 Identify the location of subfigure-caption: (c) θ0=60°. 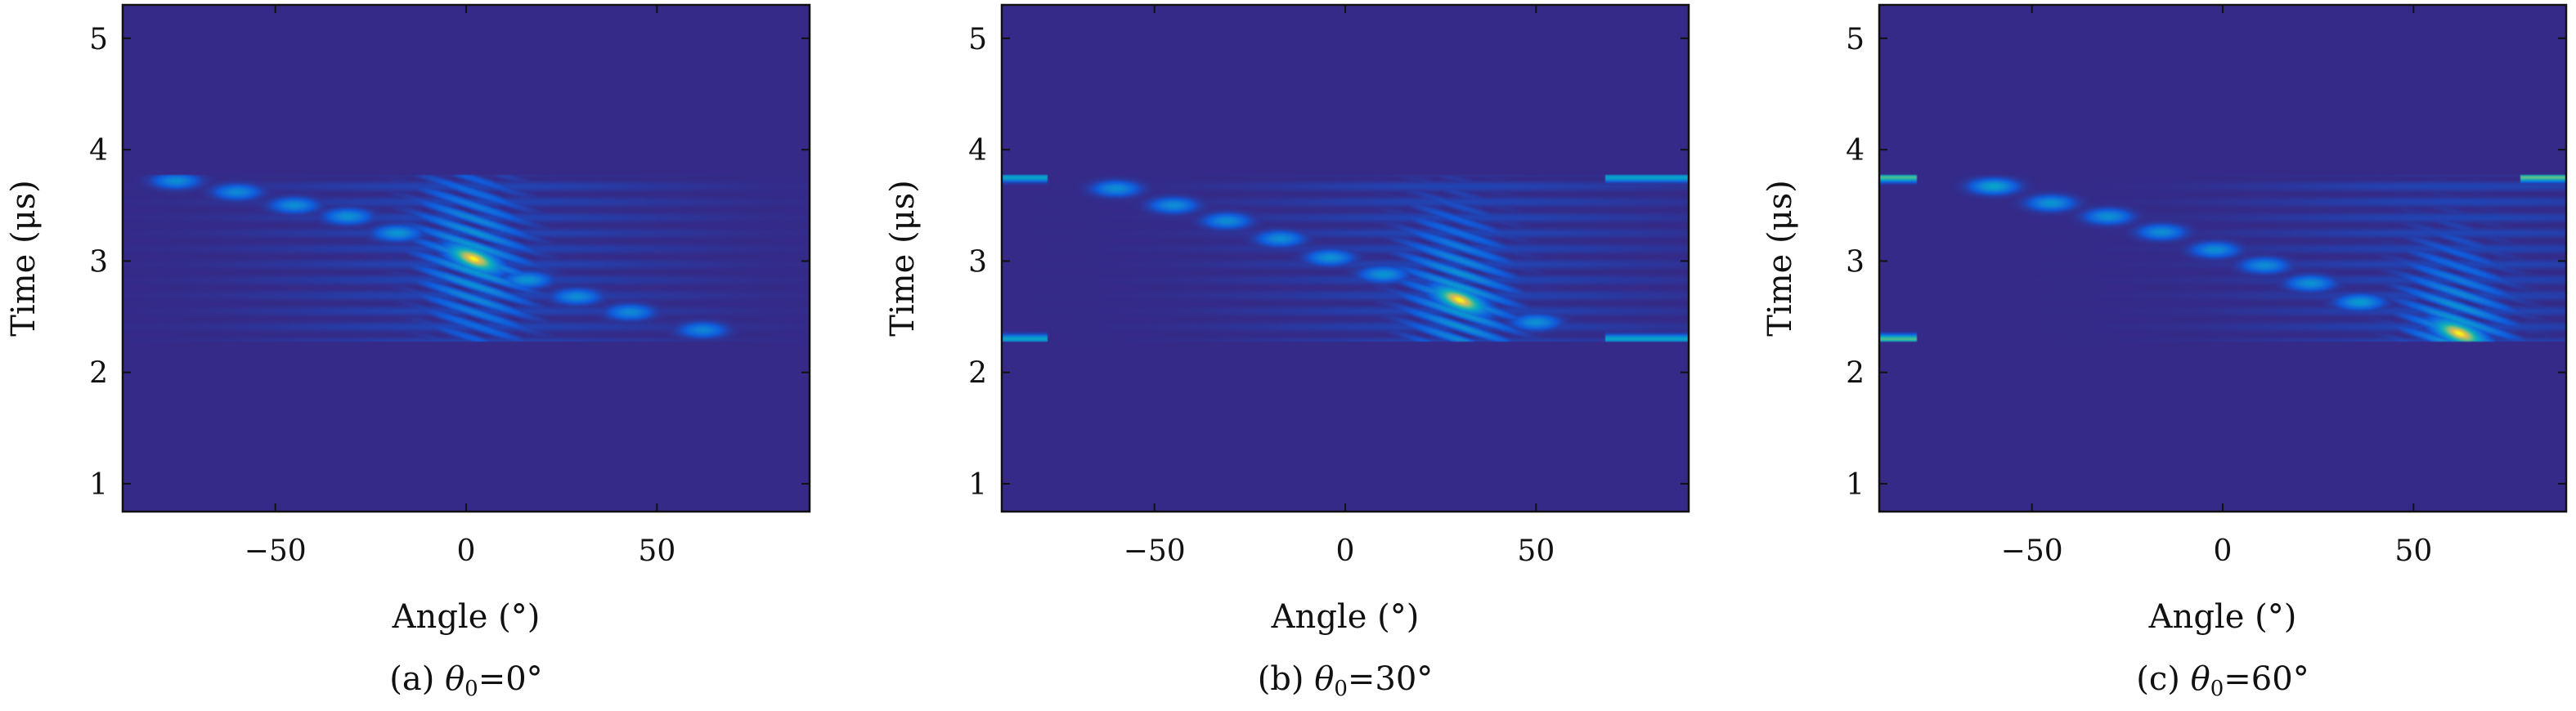
(2222, 680).